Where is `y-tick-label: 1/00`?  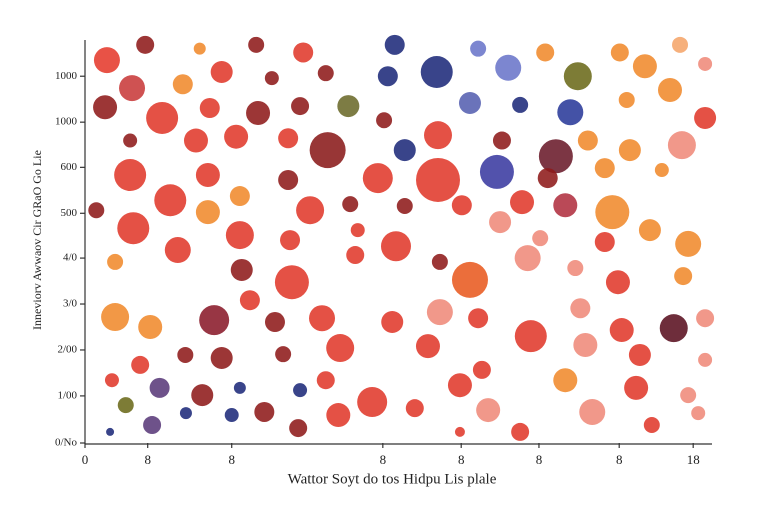 y-tick-label: 1/00 is located at coordinates (67, 395).